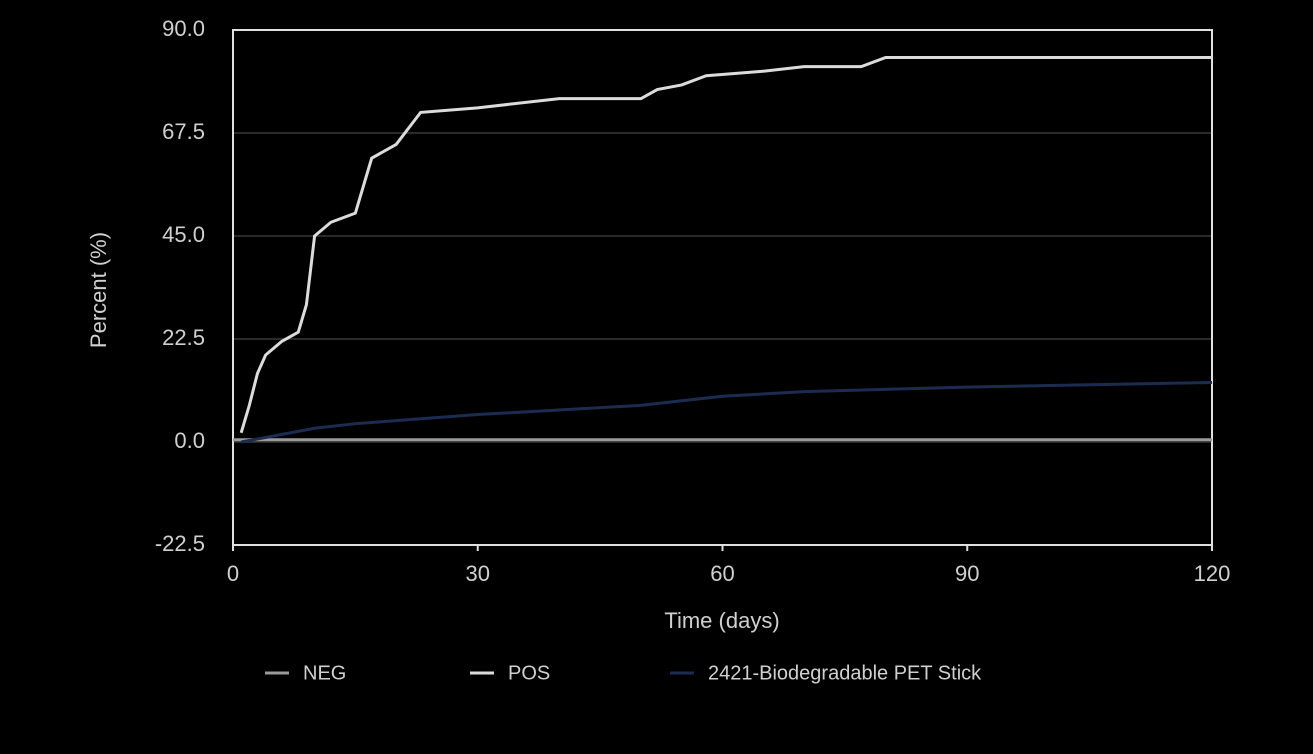 Image resolution: width=1313 pixels, height=754 pixels. What do you see at coordinates (967, 573) in the screenshot?
I see `x-tick-label: 90` at bounding box center [967, 573].